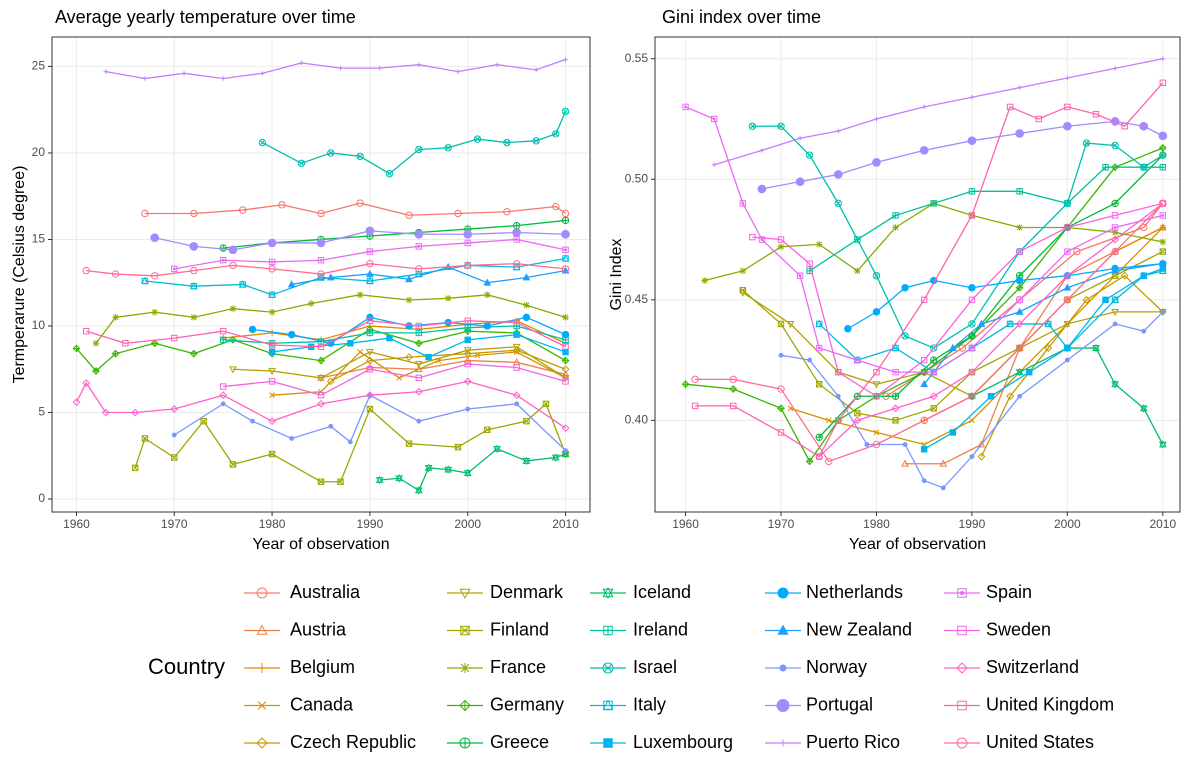 This screenshot has width=1184, height=758. I want to click on y-tick-label: 20, so click(39, 152).